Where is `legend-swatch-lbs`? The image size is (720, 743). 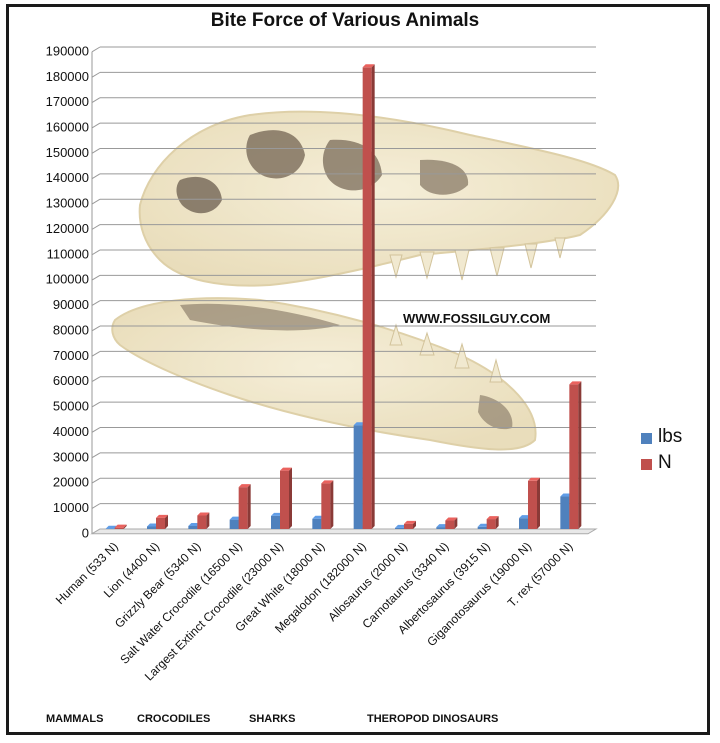
legend-swatch-lbs is located at coordinates (646, 438).